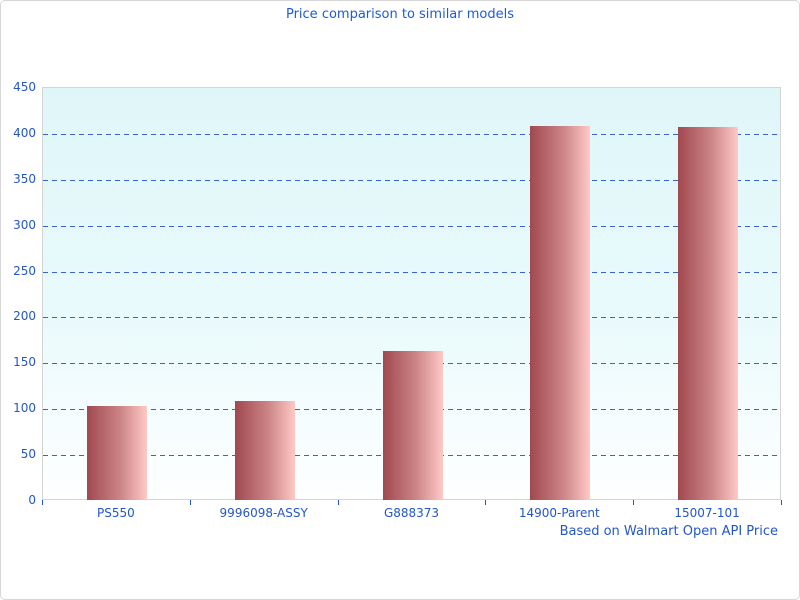  What do you see at coordinates (400, 14) in the screenshot?
I see `chart-title: Price comparison to similar models` at bounding box center [400, 14].